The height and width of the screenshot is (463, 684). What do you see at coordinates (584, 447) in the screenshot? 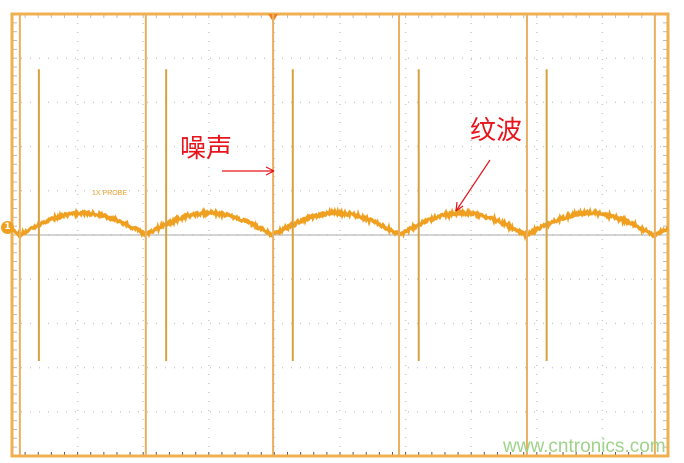
I see `watermark: www.cntronics.com` at bounding box center [584, 447].